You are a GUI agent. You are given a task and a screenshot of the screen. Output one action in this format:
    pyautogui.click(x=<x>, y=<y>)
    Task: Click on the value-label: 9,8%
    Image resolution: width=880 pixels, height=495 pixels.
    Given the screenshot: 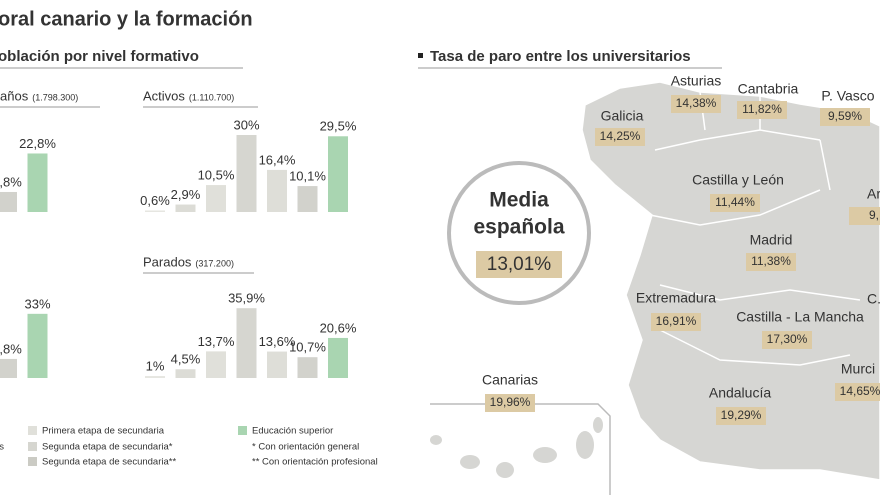 What is the action you would take?
    pyautogui.click(x=11, y=348)
    